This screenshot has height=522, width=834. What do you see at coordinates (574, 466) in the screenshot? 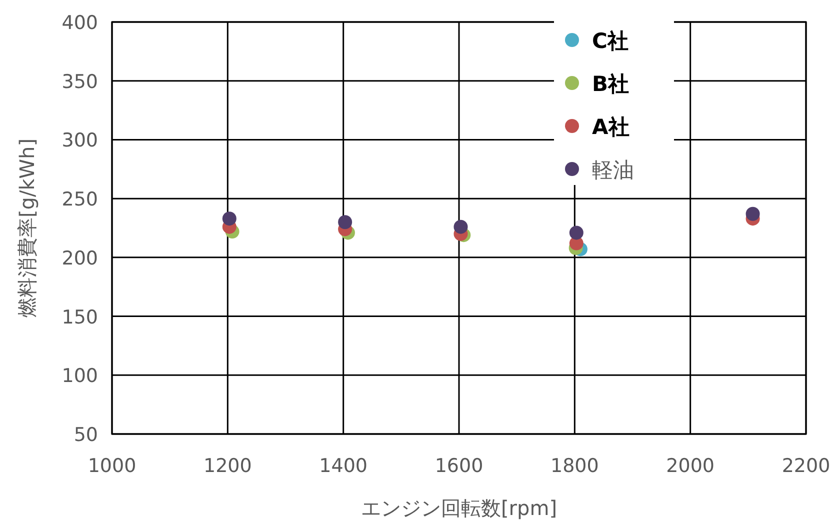
I see `x-tick-label: 1800` at bounding box center [574, 466].